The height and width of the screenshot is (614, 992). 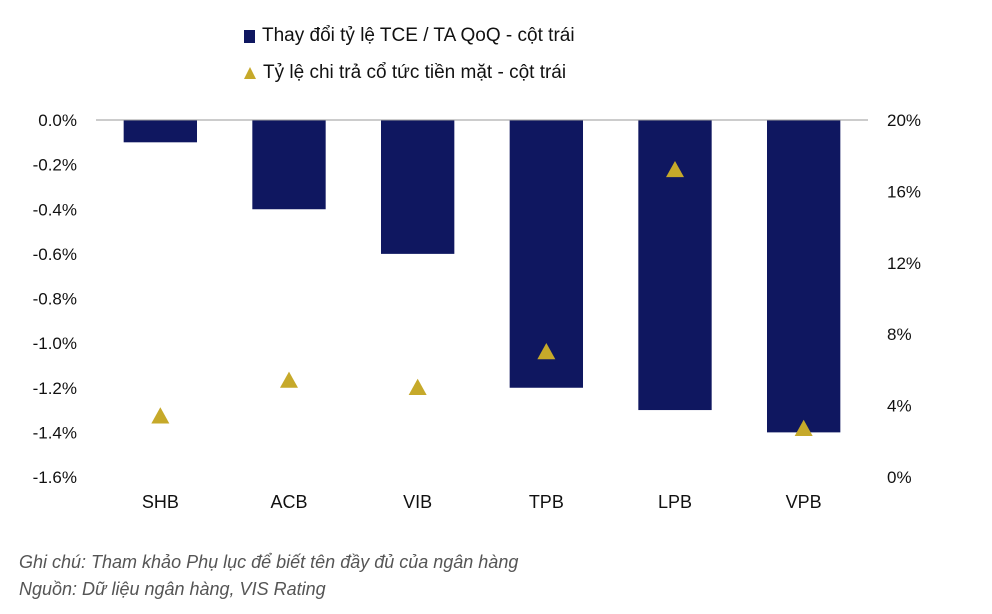 What do you see at coordinates (804, 502) in the screenshot?
I see `category-label-vpb: VPB` at bounding box center [804, 502].